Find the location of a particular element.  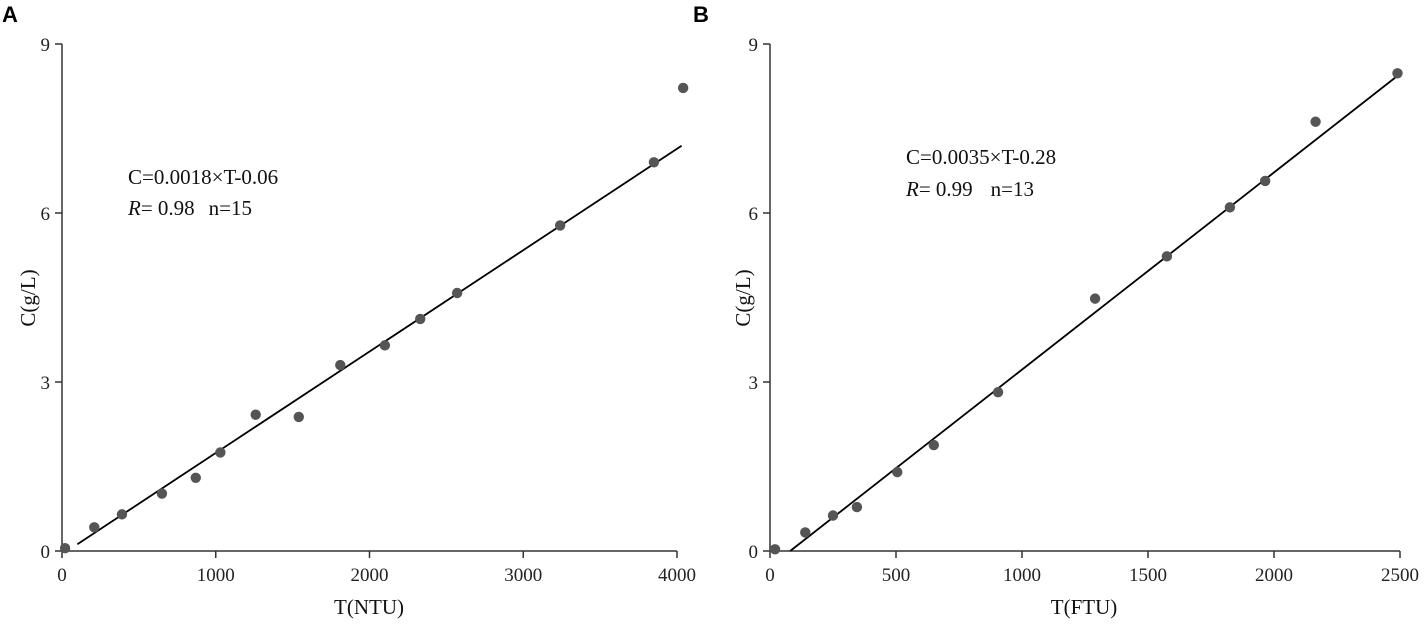

panel-a-r-value: = 0.98 is located at coordinates (168, 208).